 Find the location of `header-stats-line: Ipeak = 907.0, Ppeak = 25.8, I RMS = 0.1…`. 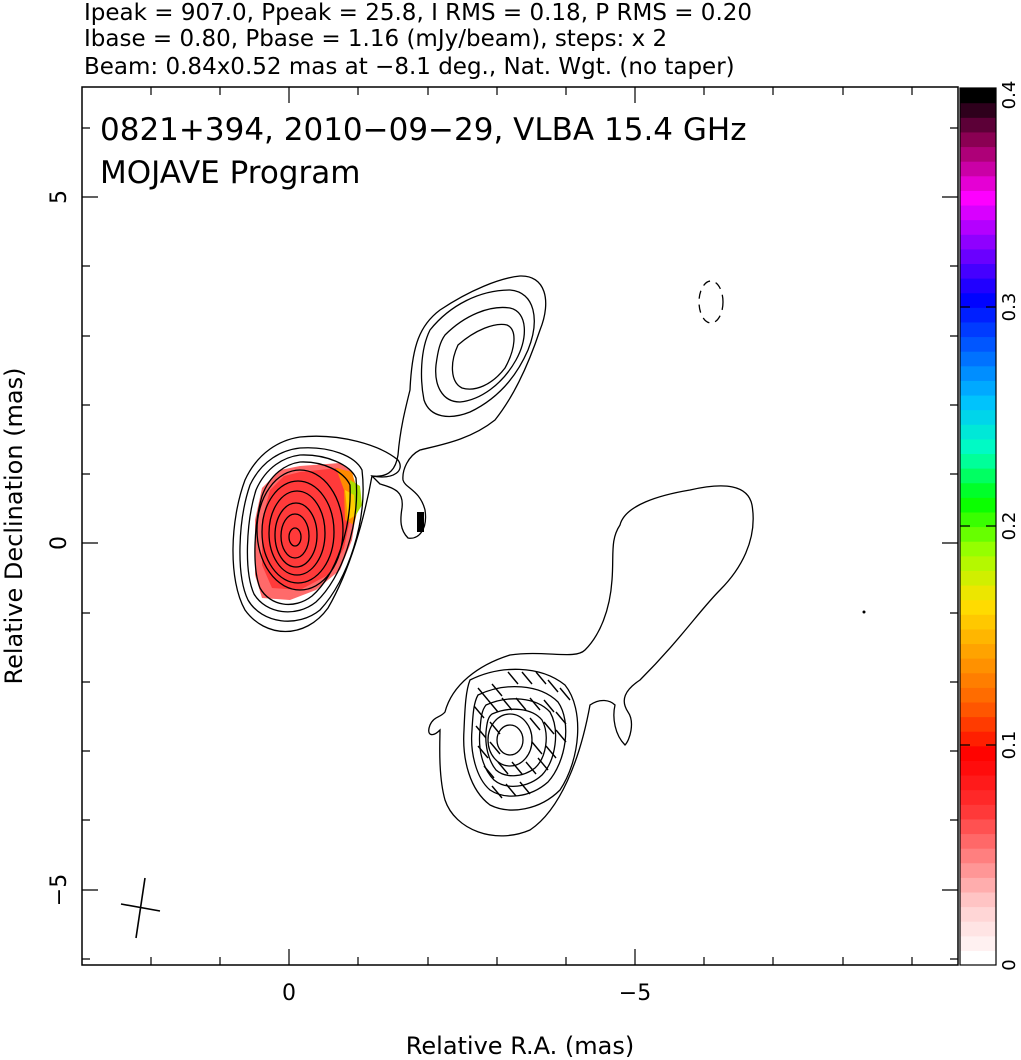

header-stats-line: Ipeak = 907.0, Ppeak = 25.8, I RMS = 0.1… is located at coordinates (418, 13).